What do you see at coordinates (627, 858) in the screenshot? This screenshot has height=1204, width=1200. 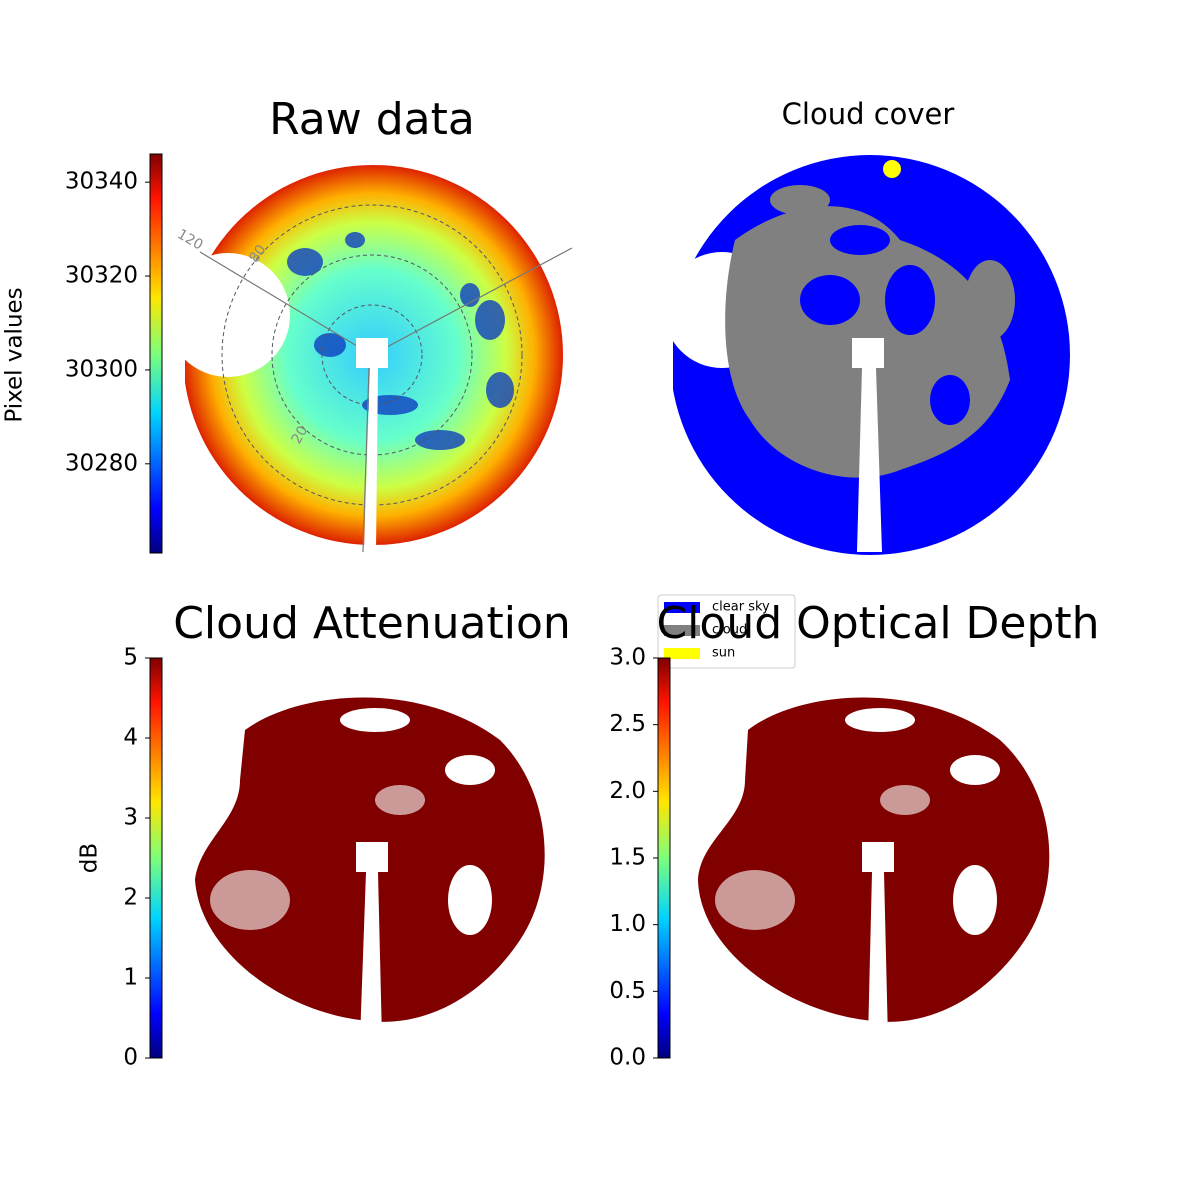 I see `colorbar-tick-label: 1.5` at bounding box center [627, 858].